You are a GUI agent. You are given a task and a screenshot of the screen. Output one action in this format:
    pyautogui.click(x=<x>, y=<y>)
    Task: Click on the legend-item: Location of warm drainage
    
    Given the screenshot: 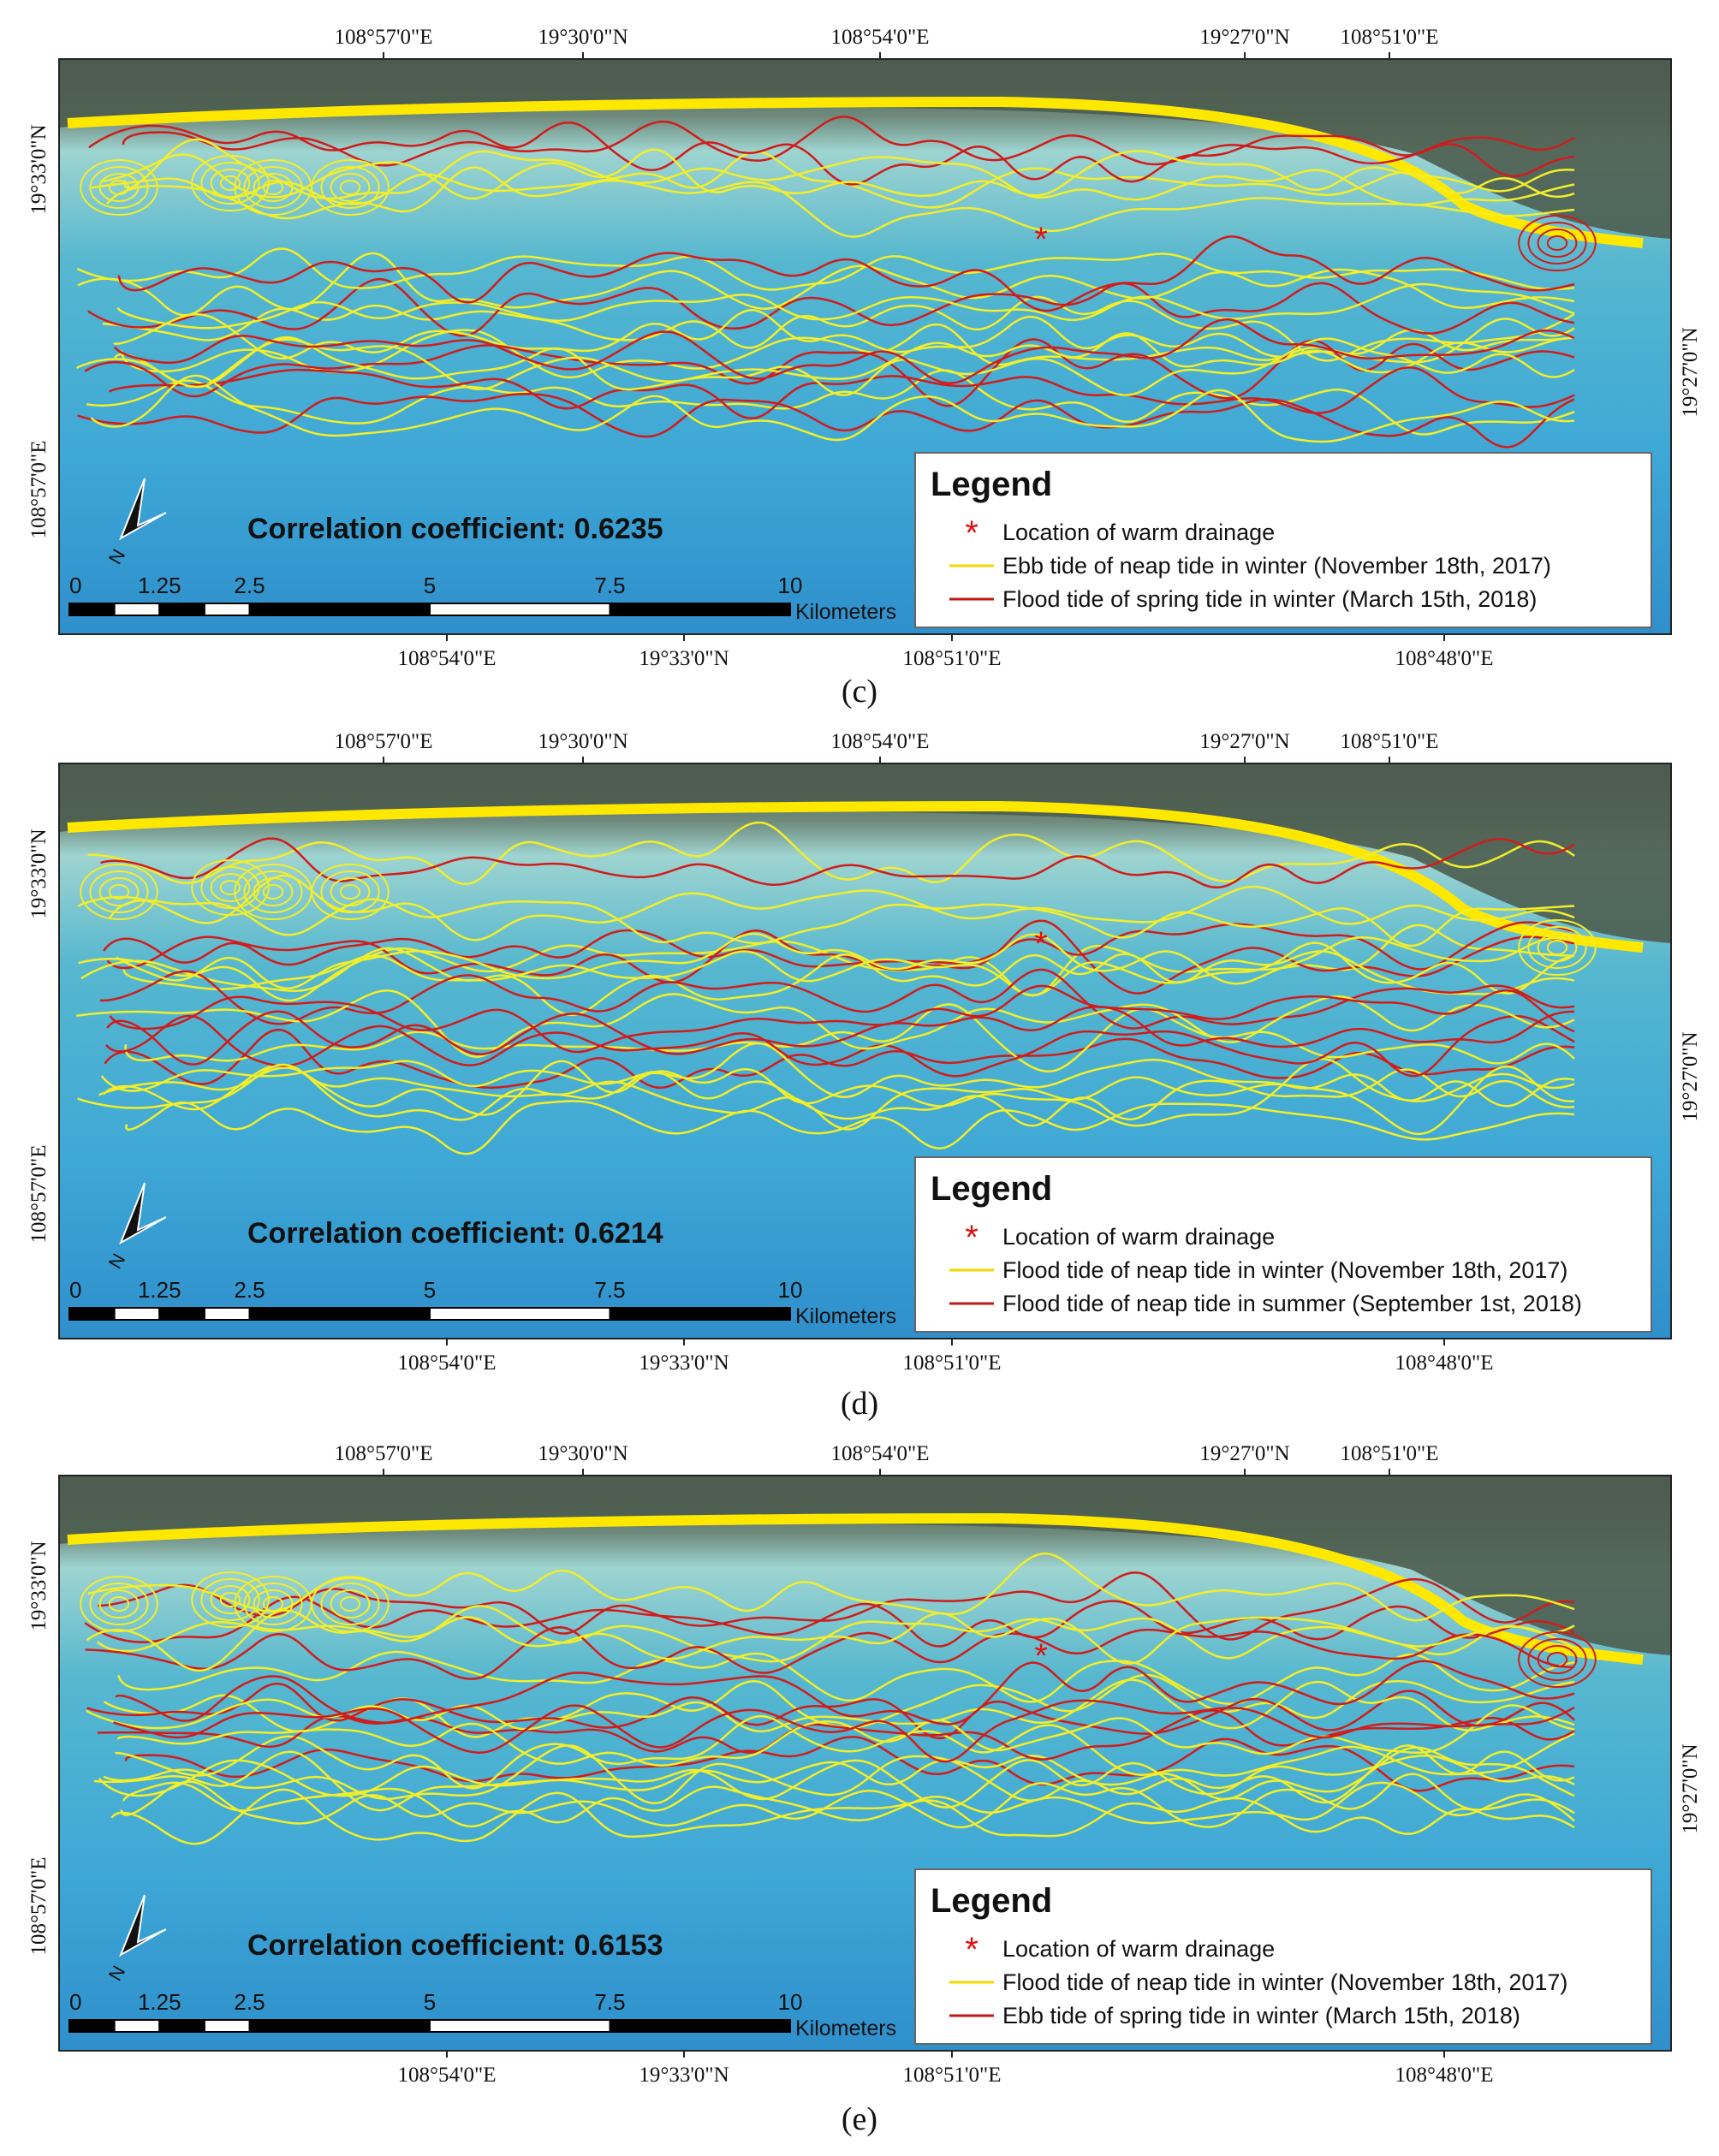 What is the action you would take?
    pyautogui.click(x=1138, y=1949)
    